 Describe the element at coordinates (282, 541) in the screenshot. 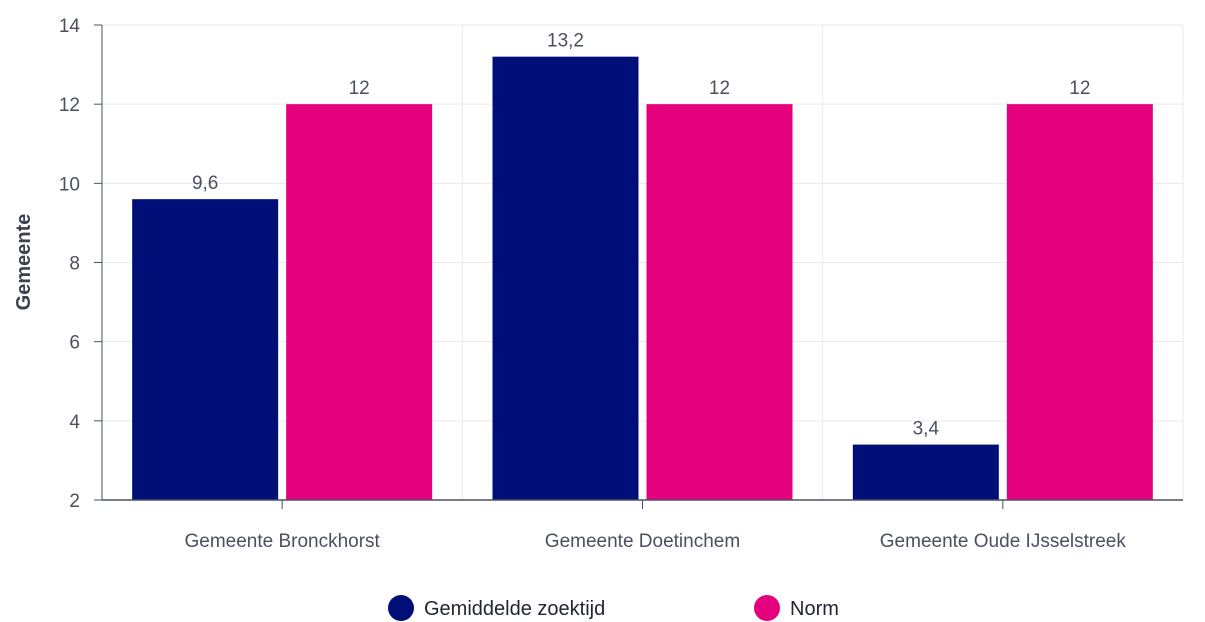

I see `x-tick-label: Gemeente Bronckhorst` at that location.